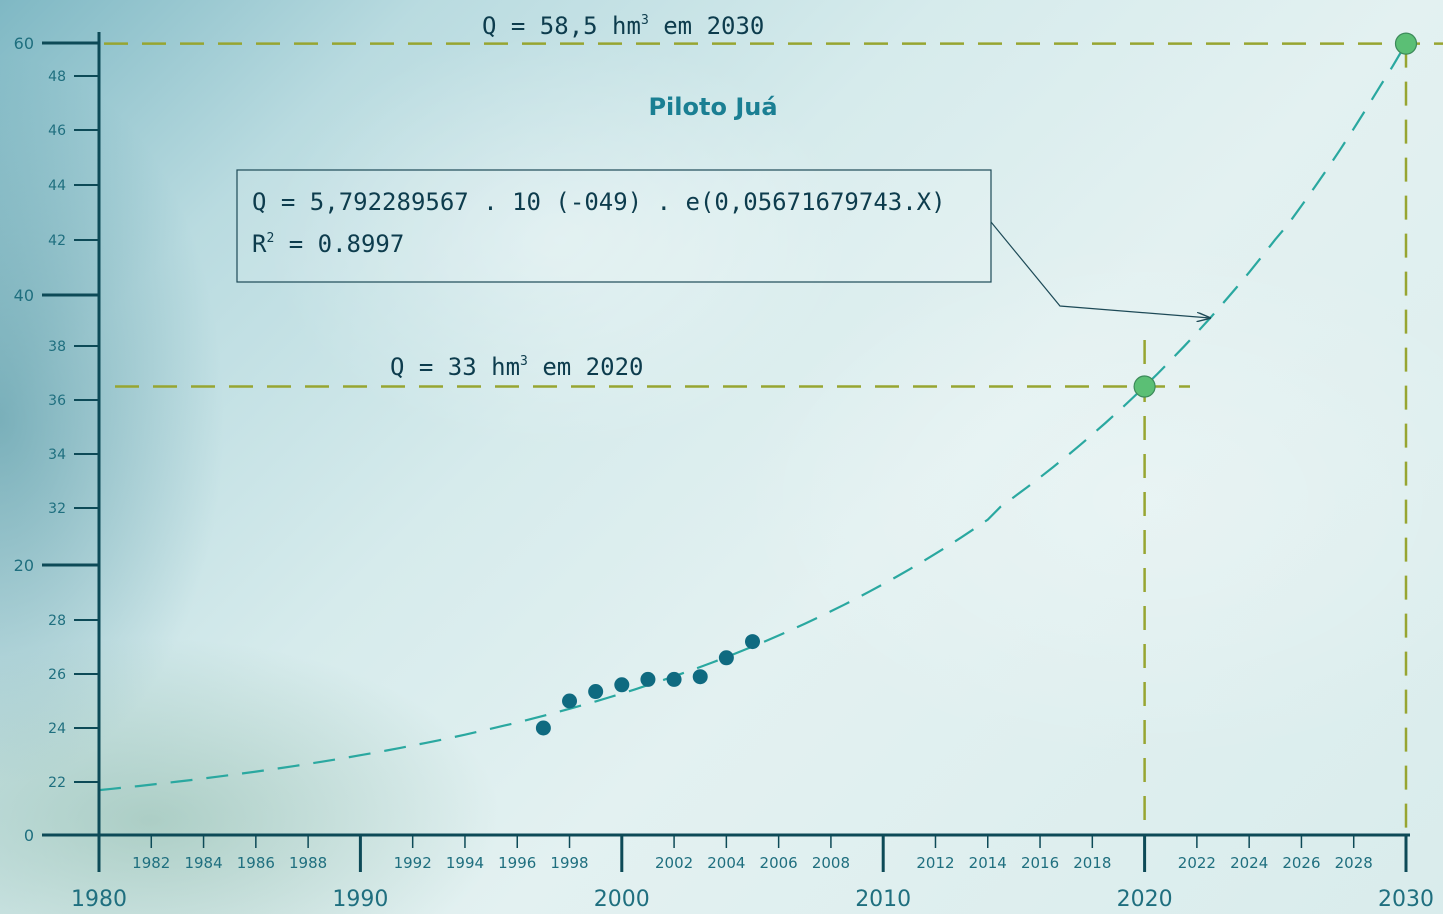 The height and width of the screenshot is (914, 1443). What do you see at coordinates (151, 863) in the screenshot?
I see `x-minor-tick-label: 1982` at bounding box center [151, 863].